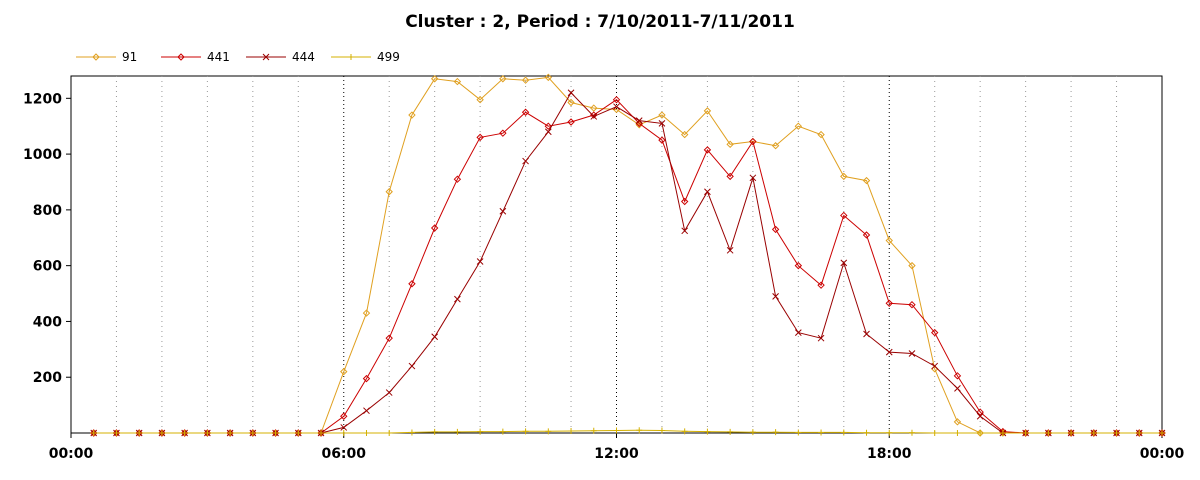 The width and height of the screenshot is (1200, 480). I want to click on legend-item-499: 499, so click(365, 57).